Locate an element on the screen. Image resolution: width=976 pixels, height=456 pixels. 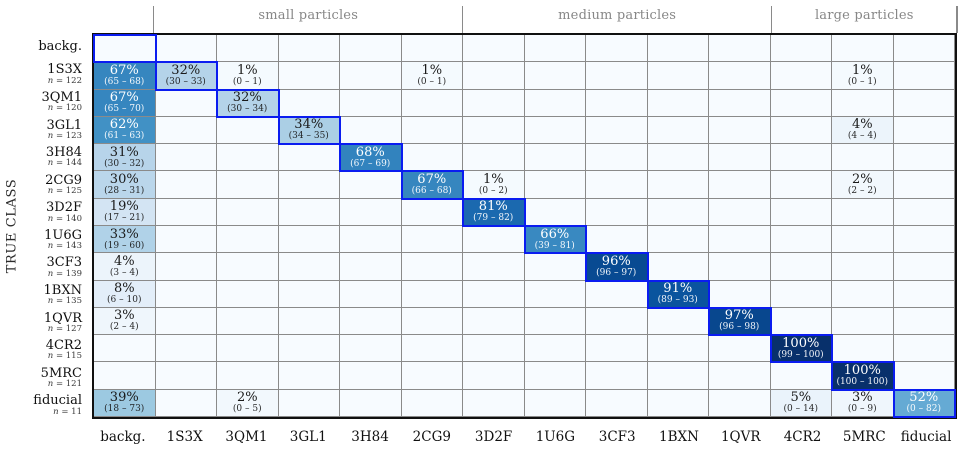
row-label-text: fiducial is located at coordinates (57, 401).